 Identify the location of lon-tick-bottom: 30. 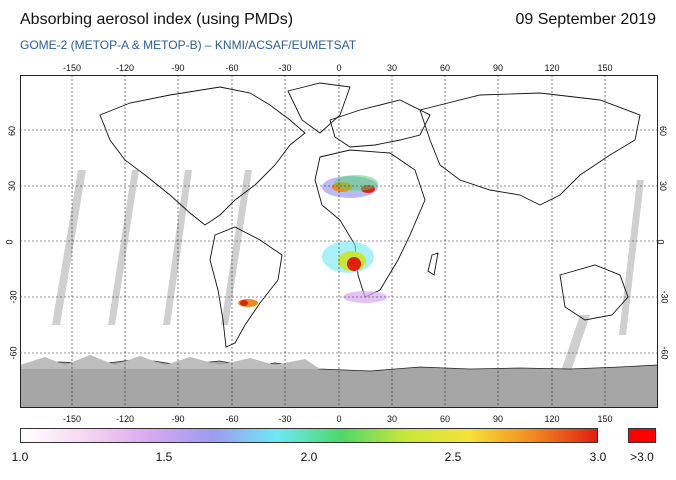
(392, 419).